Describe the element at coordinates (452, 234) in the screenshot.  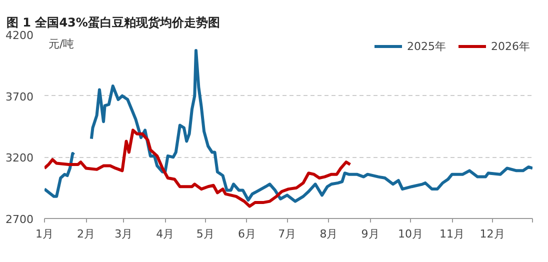
I see `x-tick-label: 11月` at that location.